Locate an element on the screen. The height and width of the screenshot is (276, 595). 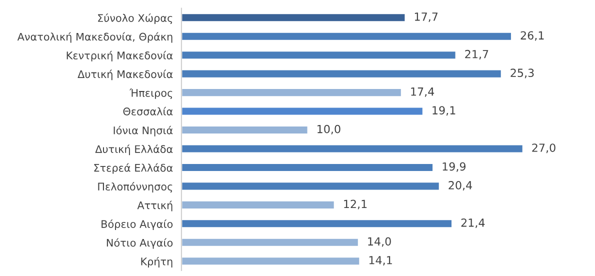
y-tick-label: Ανατολική Μακεδονία, Θράκη is located at coordinates (94, 37).